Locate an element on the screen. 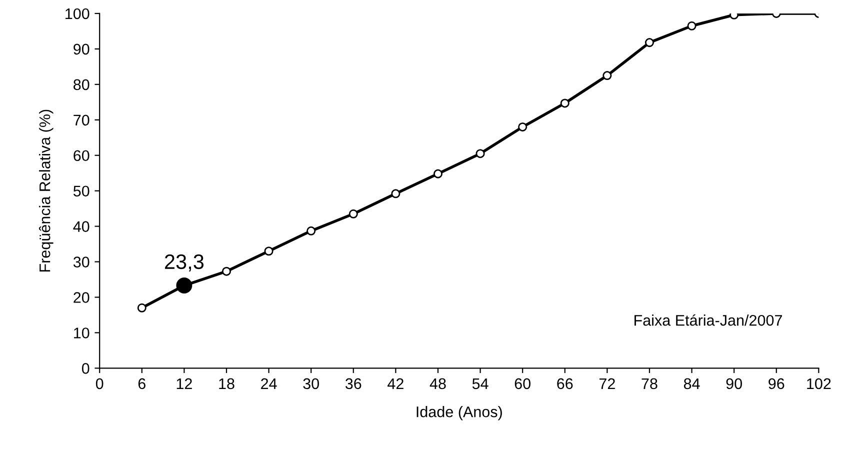 This screenshot has height=449, width=844. y-tick-label: 80 is located at coordinates (82, 84).